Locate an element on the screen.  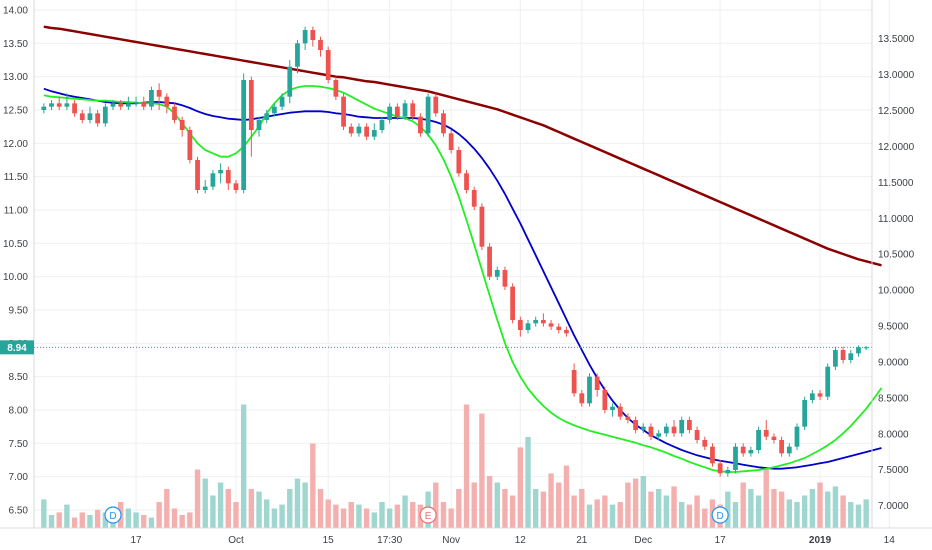
left-axis-tick-label: 7.50 is located at coordinates (19, 444).